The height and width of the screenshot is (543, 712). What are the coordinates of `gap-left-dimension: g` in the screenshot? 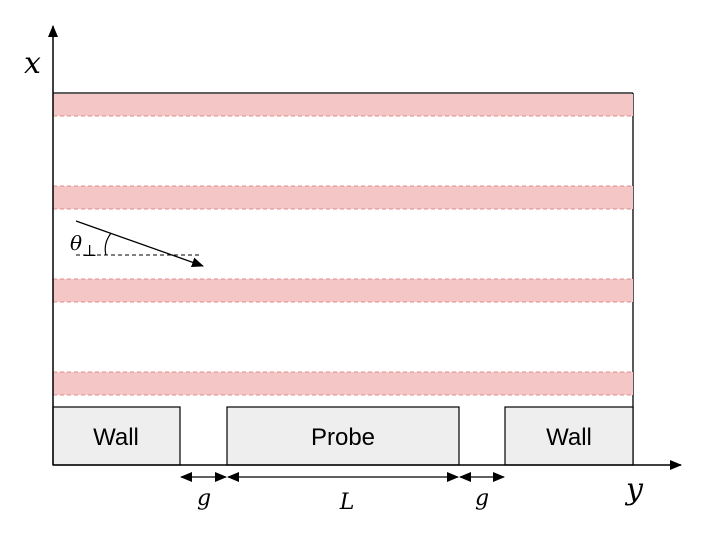 It's located at (203, 491).